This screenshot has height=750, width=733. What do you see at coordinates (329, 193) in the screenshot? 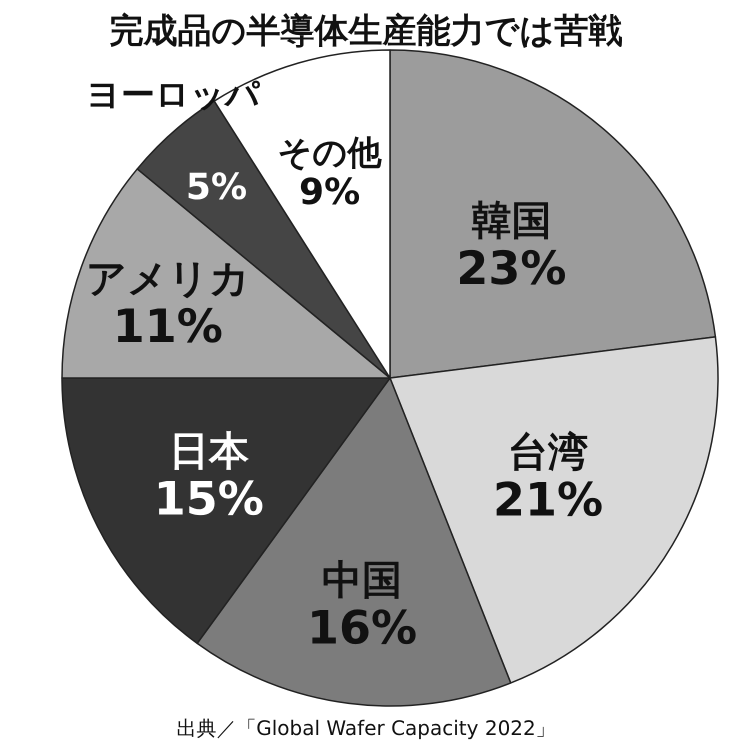
I see `data-label: 9%` at bounding box center [329, 193].